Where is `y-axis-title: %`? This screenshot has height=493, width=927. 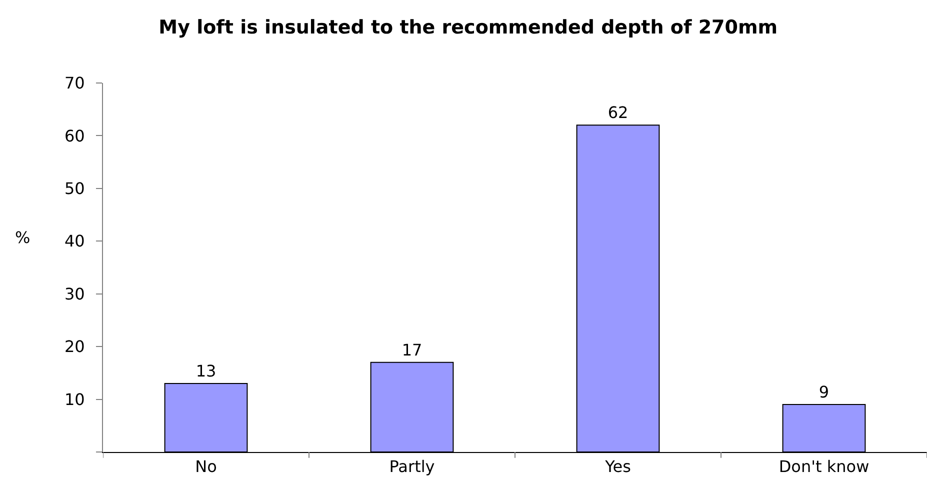 y-axis-title: % is located at coordinates (22, 237).